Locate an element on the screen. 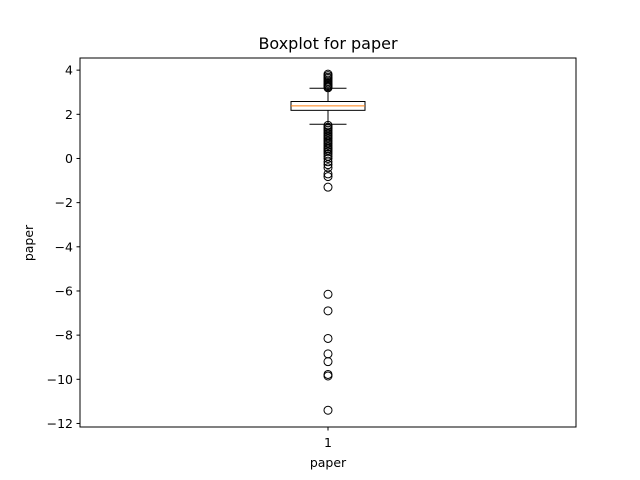 This screenshot has height=480, width=640. y-tick-label: 2 is located at coordinates (69, 114).